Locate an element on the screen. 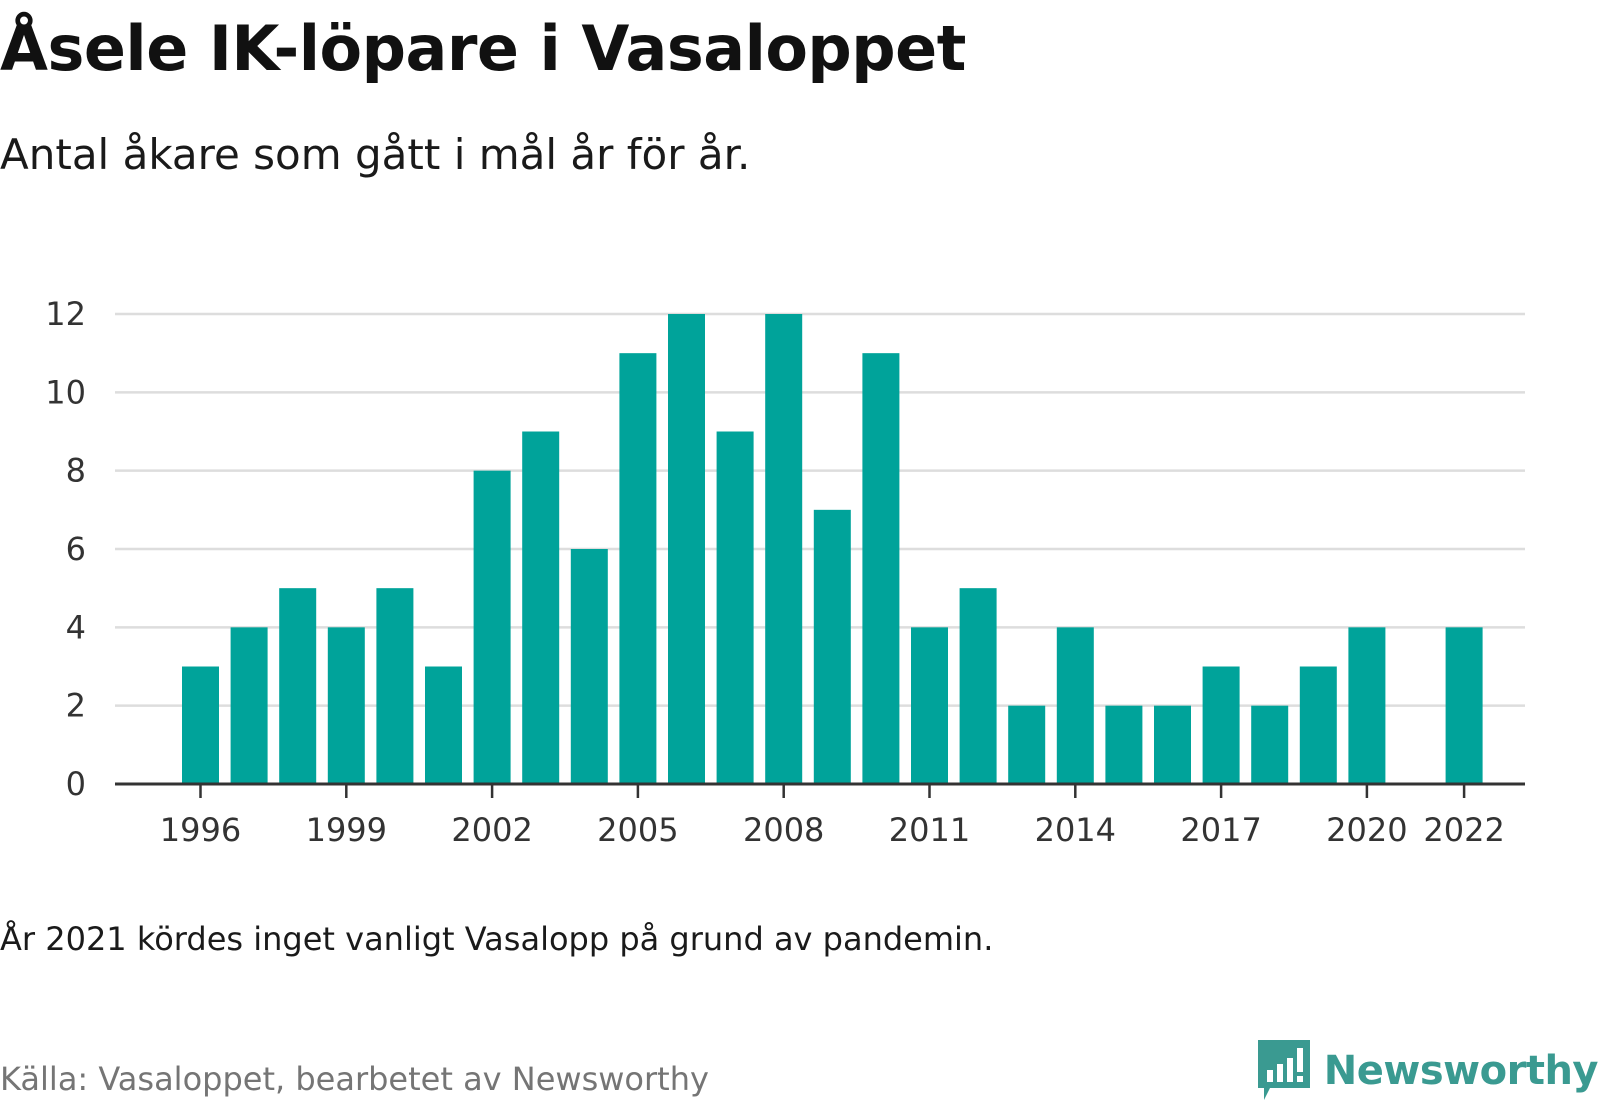 The width and height of the screenshot is (1600, 1102). x-tick-label: 2002 is located at coordinates (491, 830).